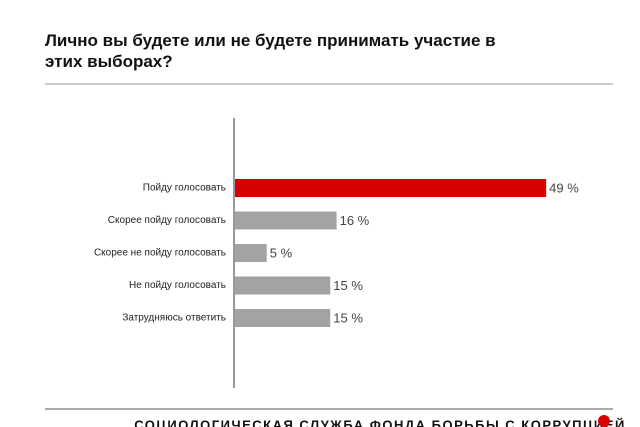  I want to click on category-label: Скорее пойду голосовать, so click(167, 220).